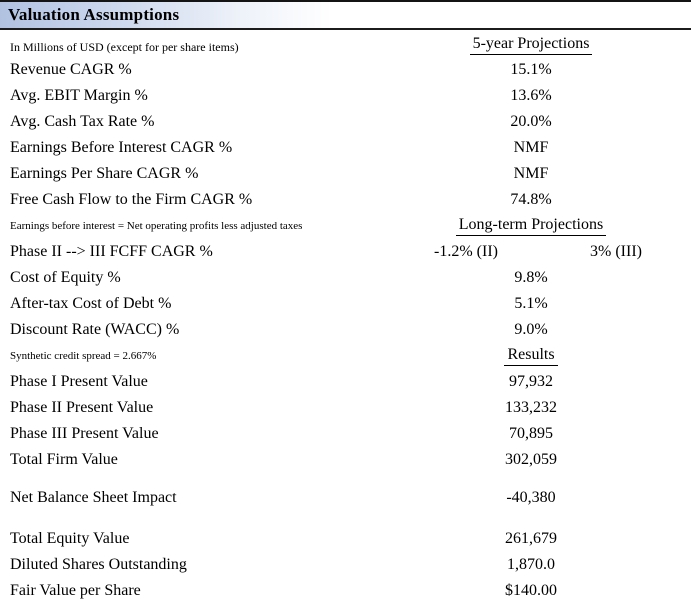  Describe the element at coordinates (131, 199) in the screenshot. I see `row-label: Free Cash Flow to the Firm CAGR %` at that location.